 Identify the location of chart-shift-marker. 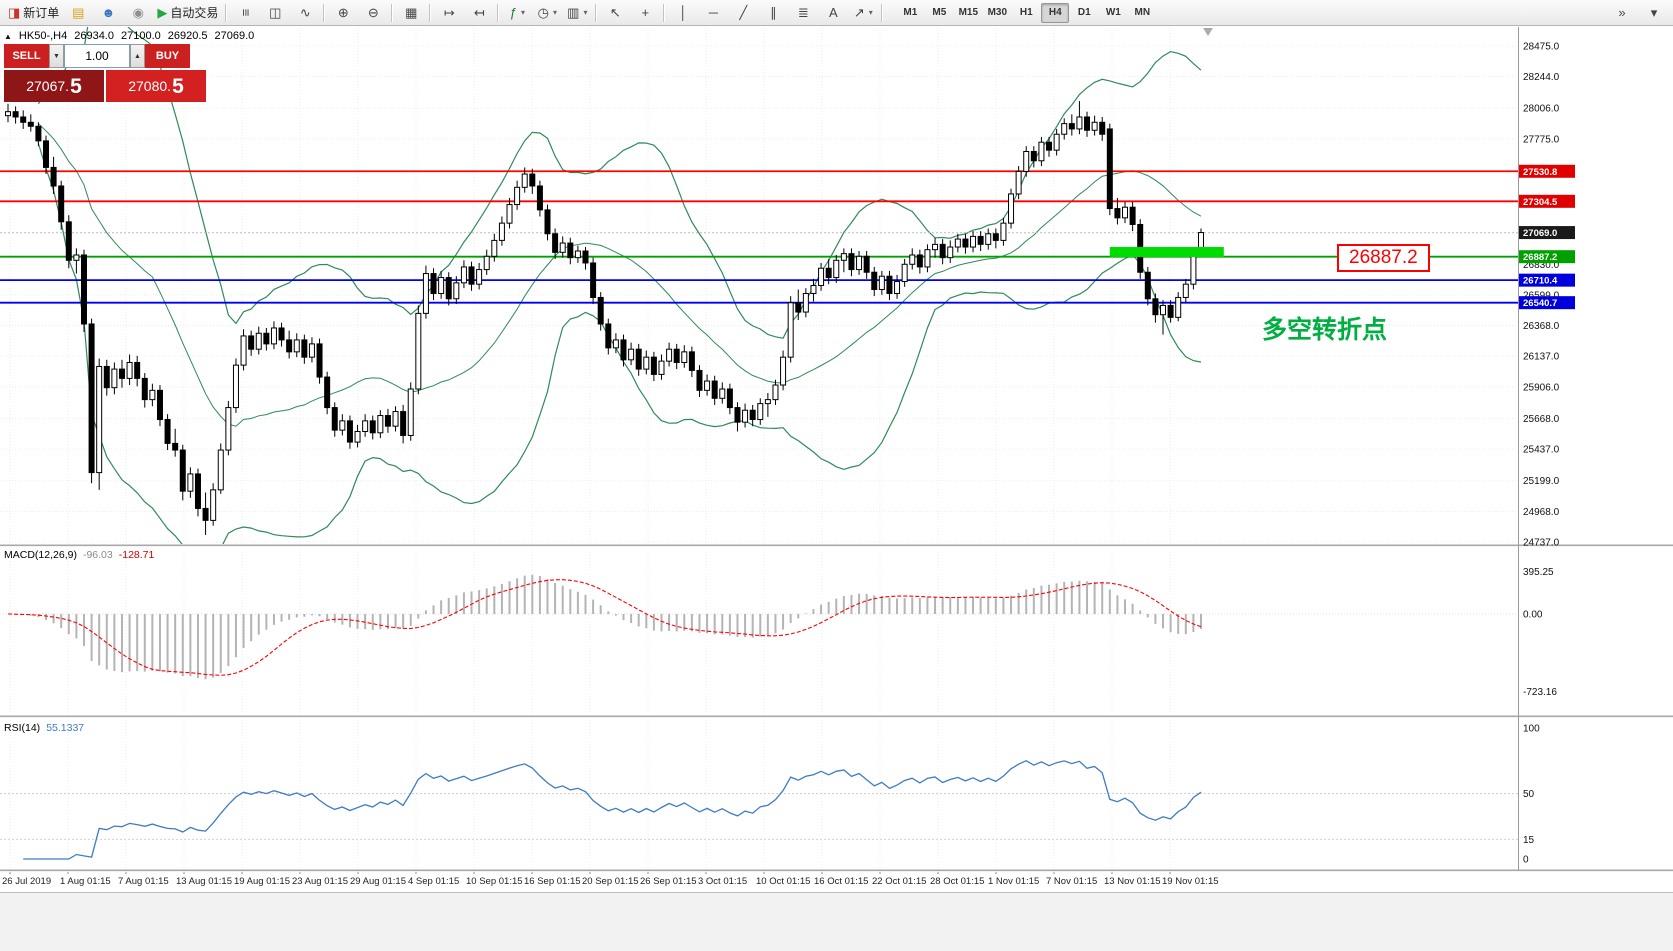
(1208, 32).